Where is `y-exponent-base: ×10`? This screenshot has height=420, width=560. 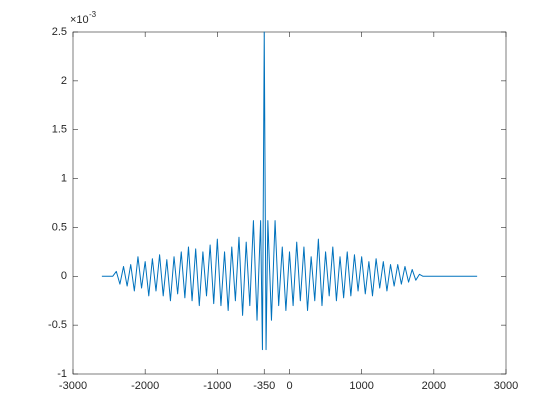
y-exponent-base: ×10 is located at coordinates (79, 20).